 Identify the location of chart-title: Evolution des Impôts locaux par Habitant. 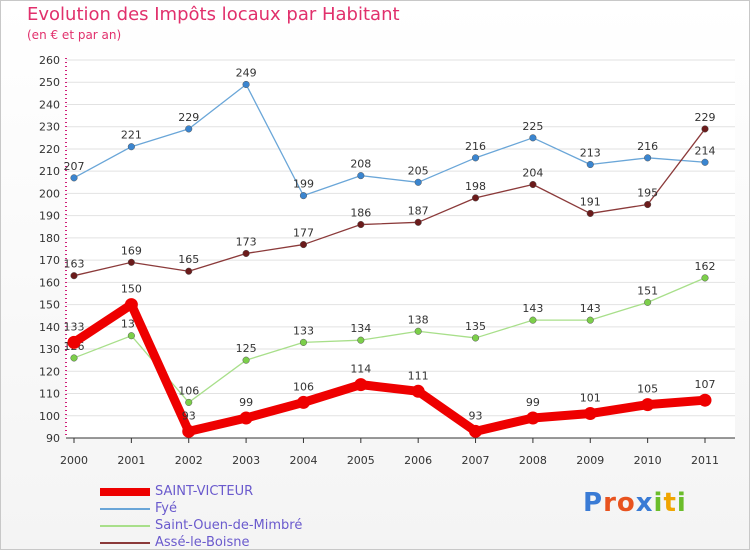
(213, 14).